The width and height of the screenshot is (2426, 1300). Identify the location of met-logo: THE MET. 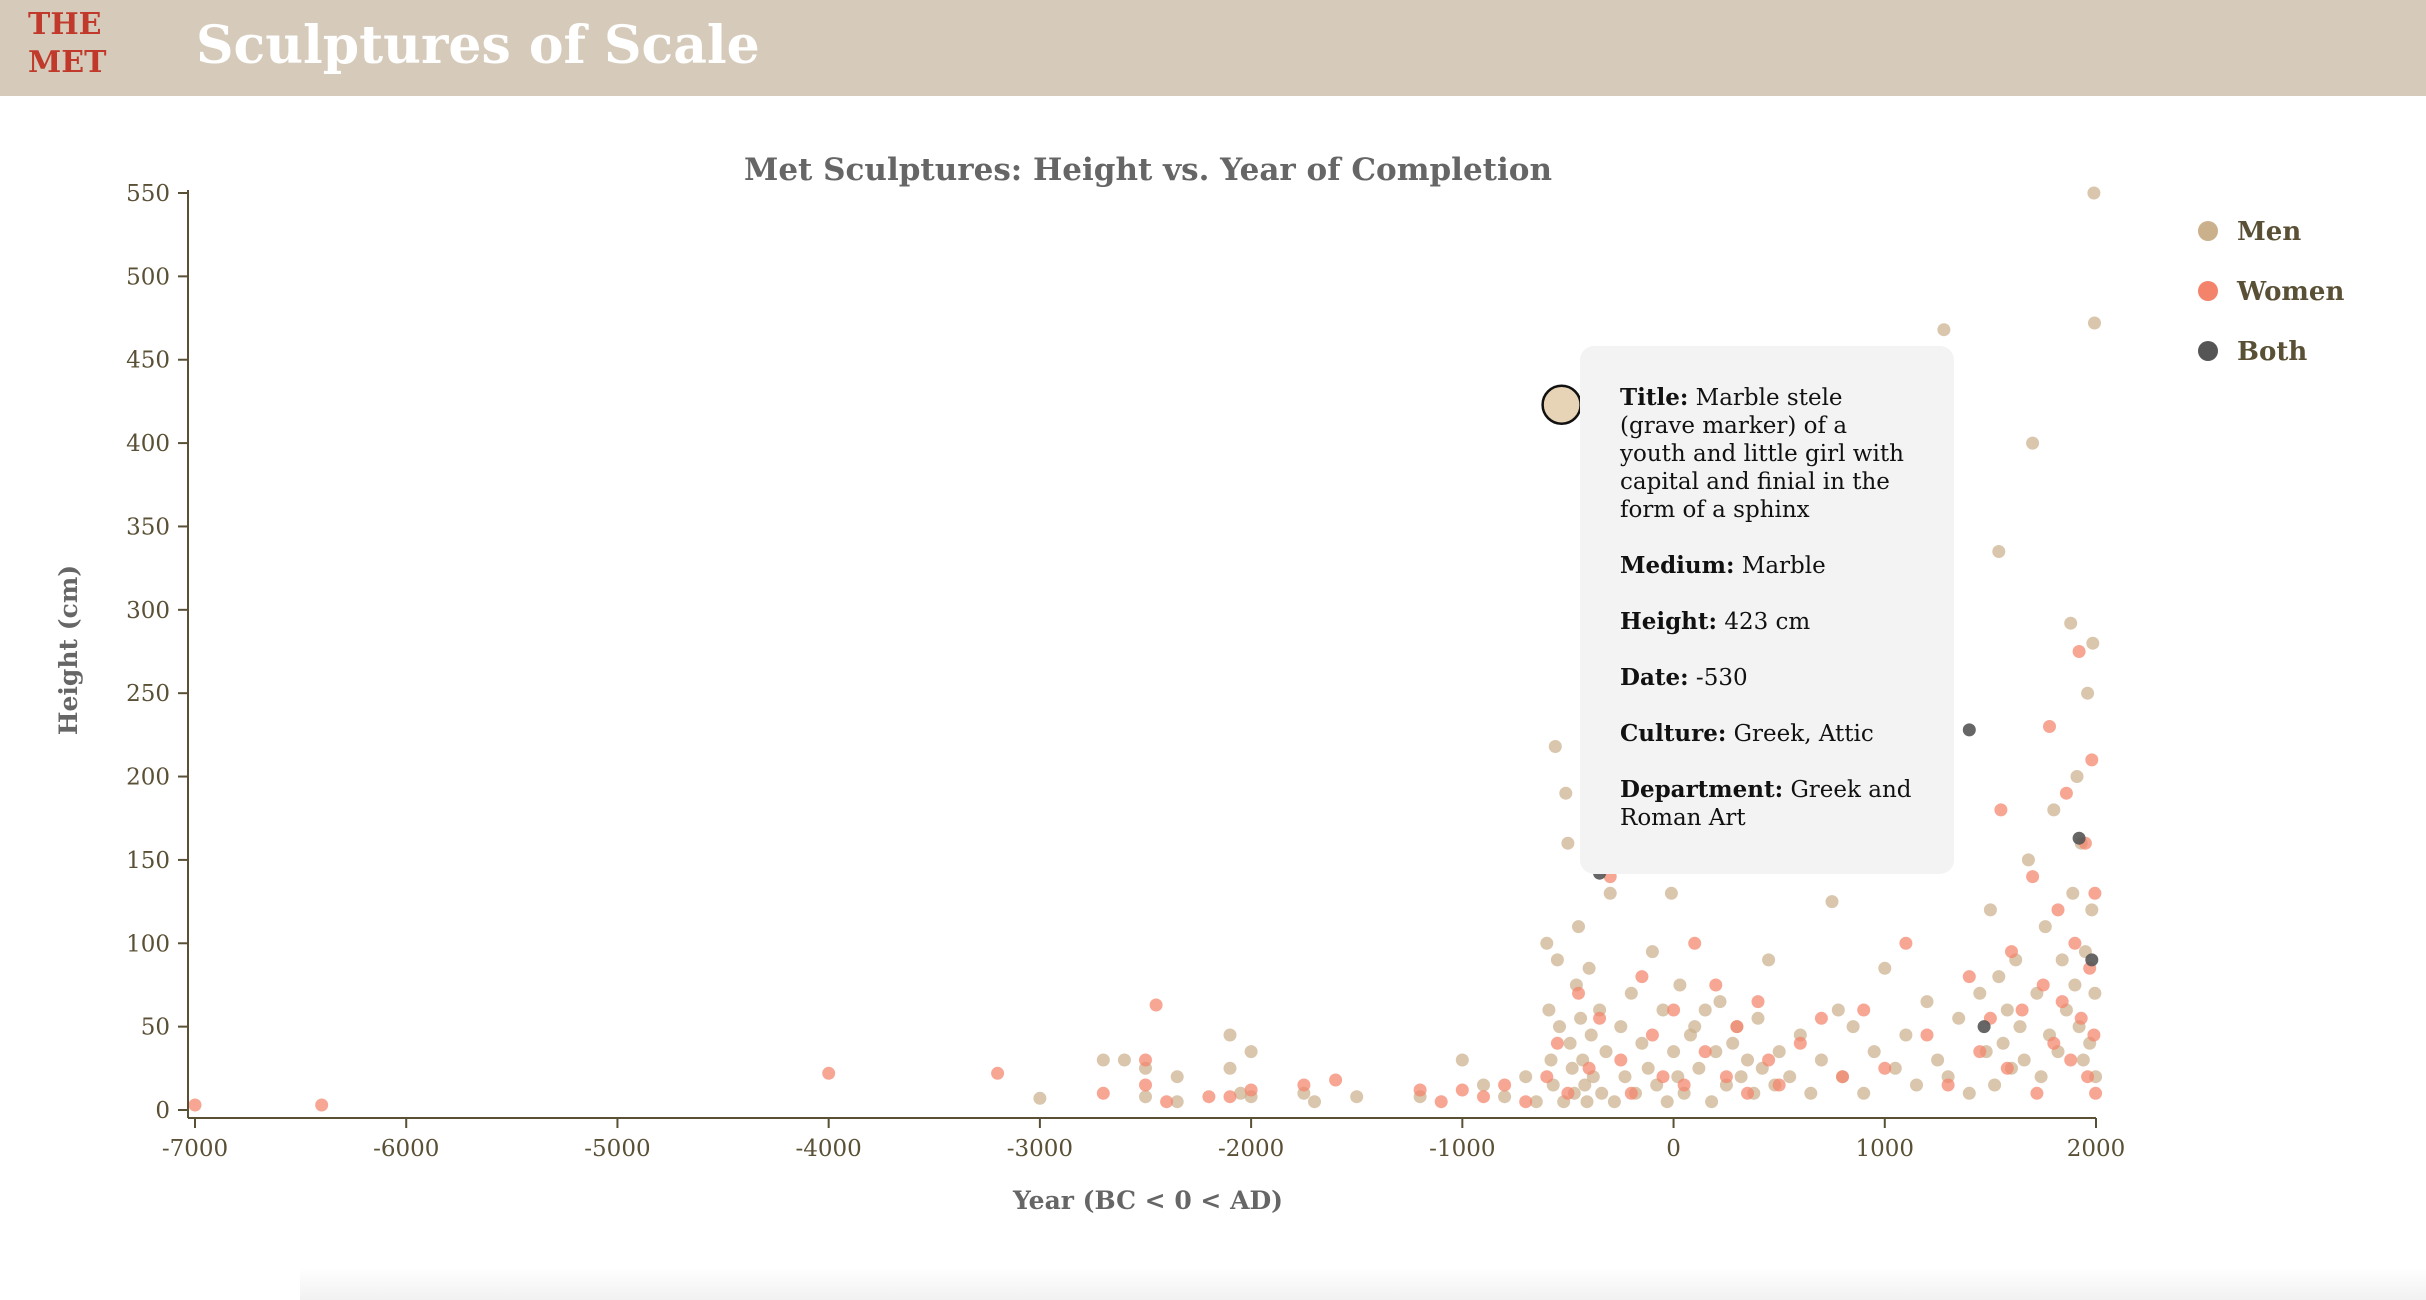
(67, 44).